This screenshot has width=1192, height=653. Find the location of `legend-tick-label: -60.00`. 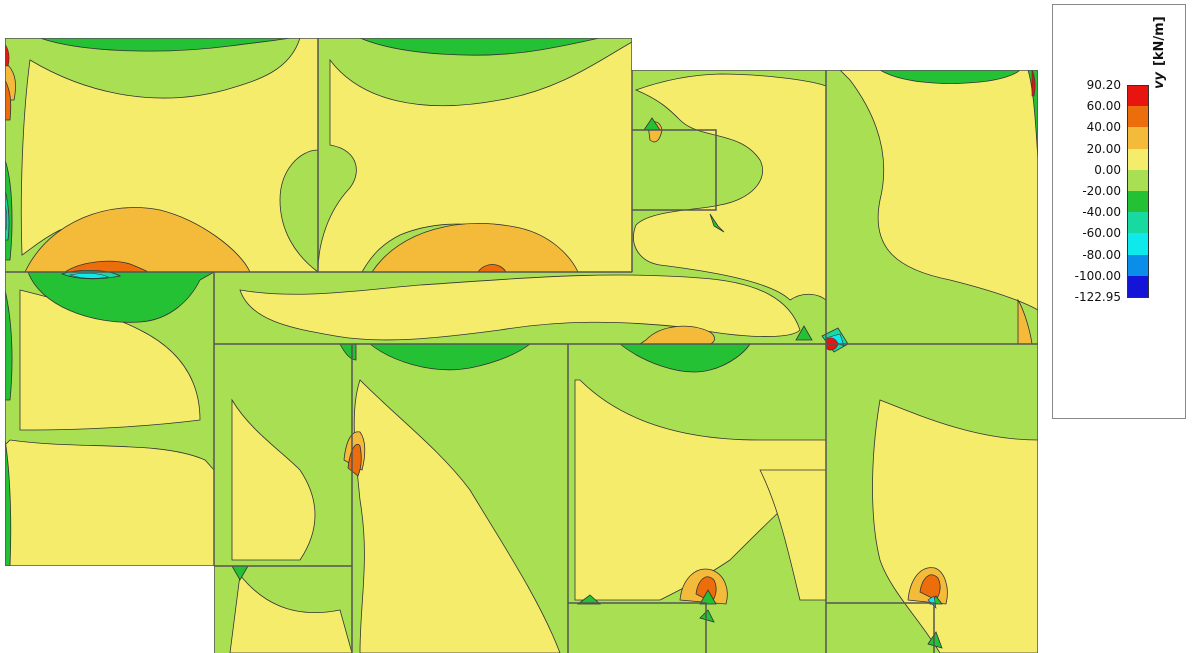

legend-tick-label: -60.00 is located at coordinates (1101, 233).